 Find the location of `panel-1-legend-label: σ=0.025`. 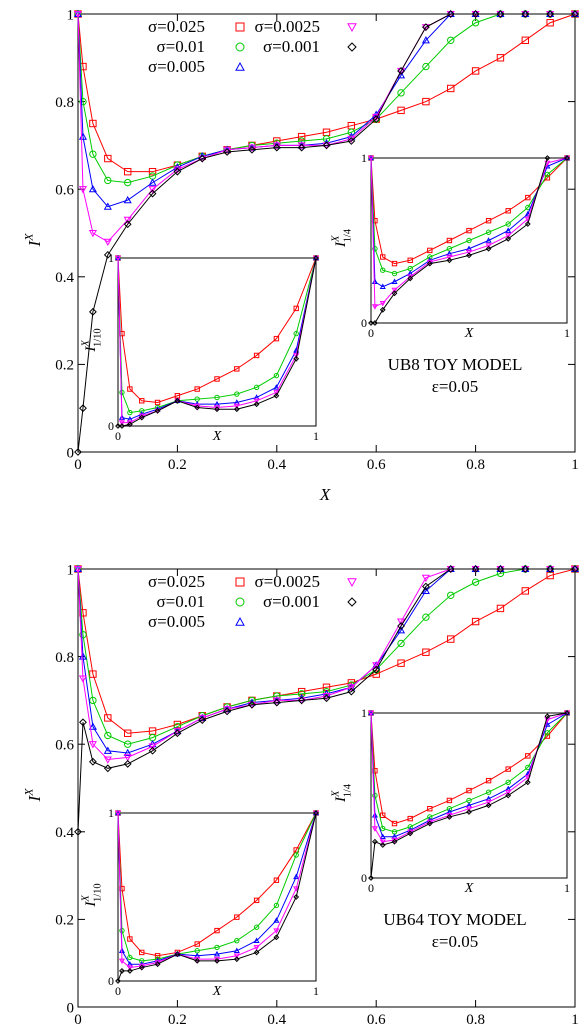

panel-1-legend-label: σ=0.025 is located at coordinates (176, 26).